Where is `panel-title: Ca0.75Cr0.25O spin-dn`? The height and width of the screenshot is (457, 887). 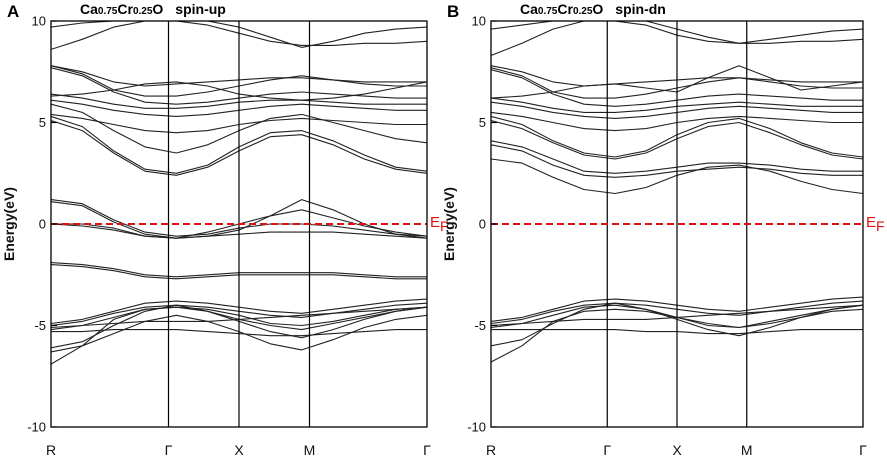 panel-title: Ca0.75Cr0.25O spin-dn is located at coordinates (593, 9).